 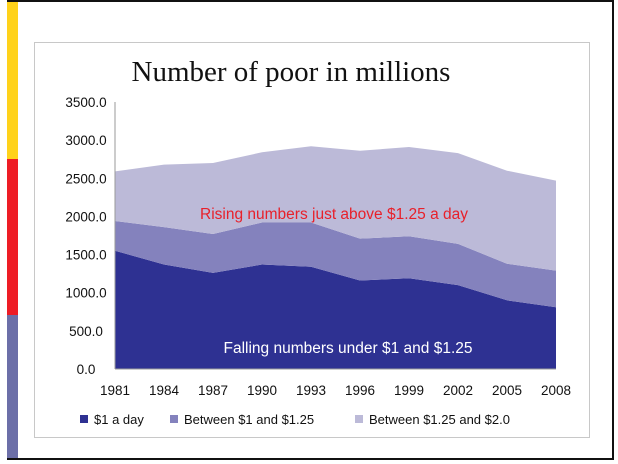 What do you see at coordinates (12, 386) in the screenshot?
I see `accent-stripe-blue` at bounding box center [12, 386].